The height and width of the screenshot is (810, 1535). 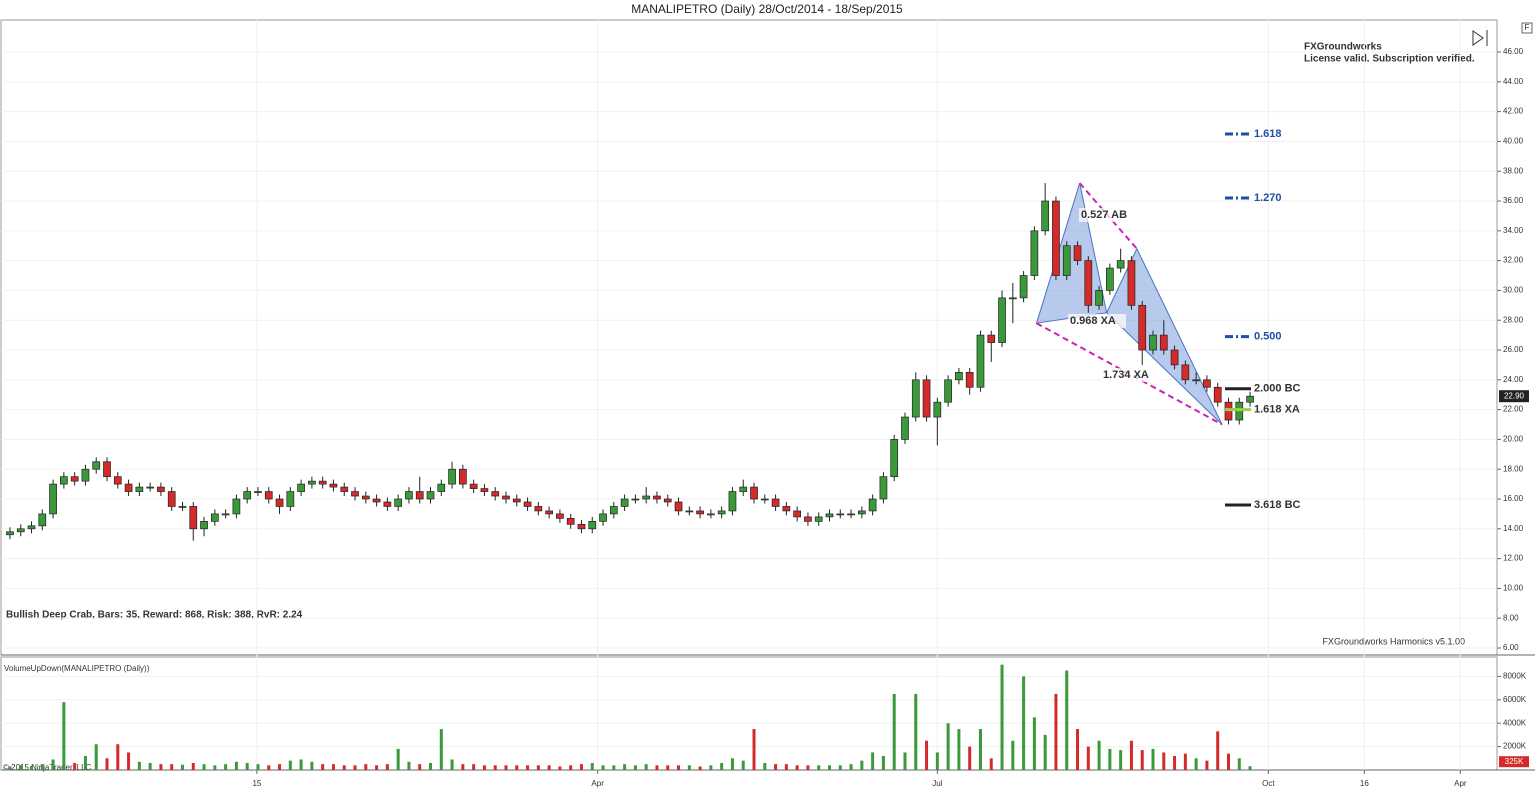 What do you see at coordinates (1513, 141) in the screenshot?
I see `y-tick-label: 40.00` at bounding box center [1513, 141].